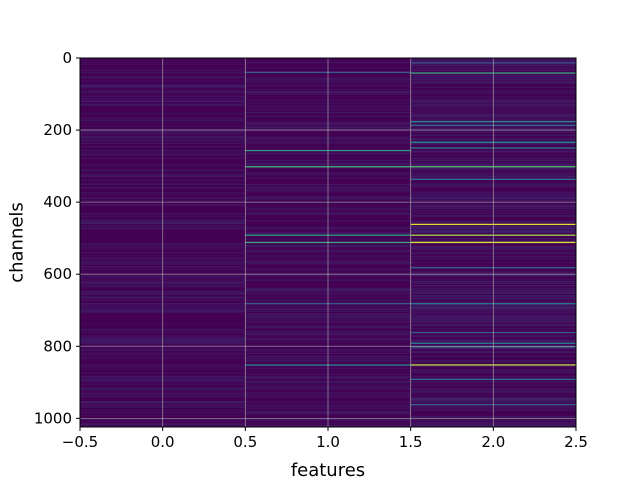 This screenshot has width=640, height=480. What do you see at coordinates (493, 442) in the screenshot?
I see `x-tick-label: 2.0` at bounding box center [493, 442].